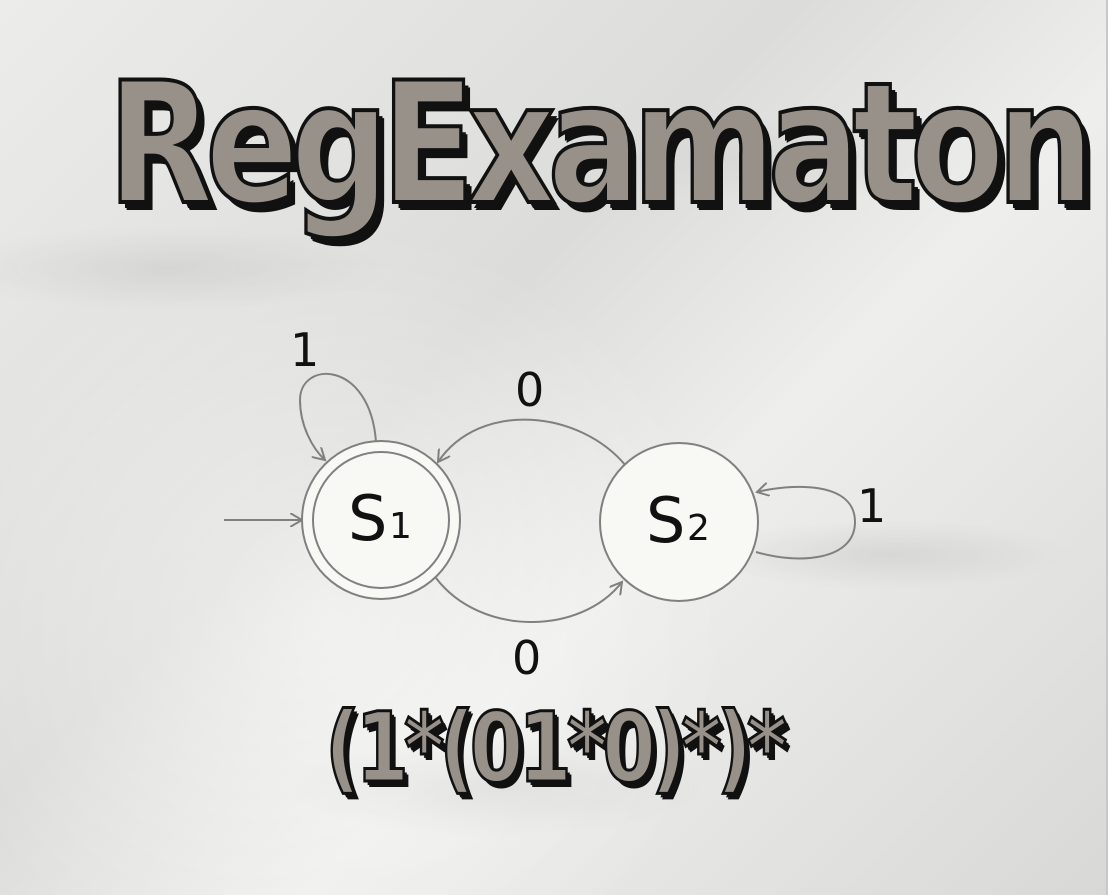 The height and width of the screenshot is (895, 1108). Describe the element at coordinates (367, 518) in the screenshot. I see `state-s1-letter: S` at that location.